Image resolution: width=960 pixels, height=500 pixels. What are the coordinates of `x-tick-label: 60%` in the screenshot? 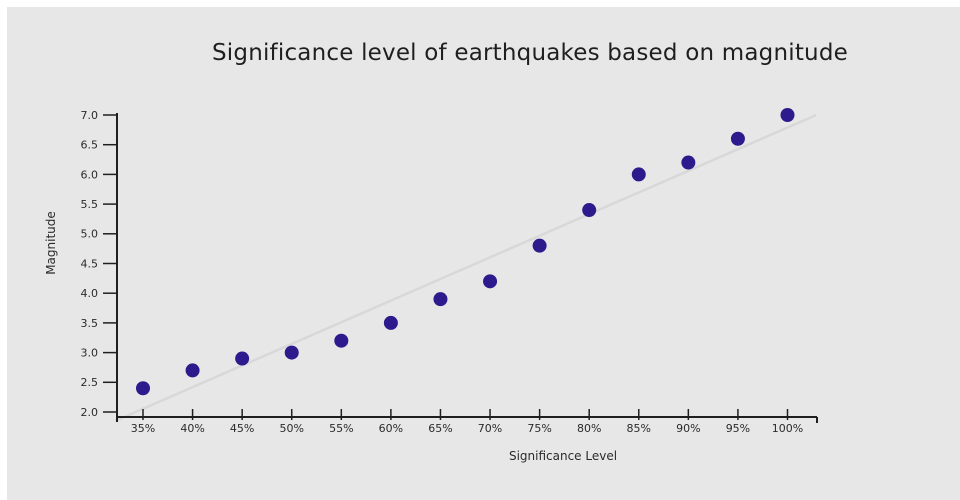 It's located at (391, 428).